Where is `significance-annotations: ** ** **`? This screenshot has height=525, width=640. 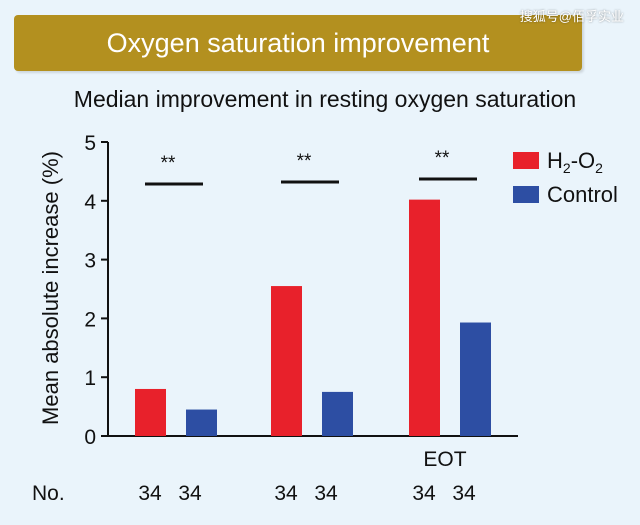
significance-annotations: ** ** ** is located at coordinates (311, 167).